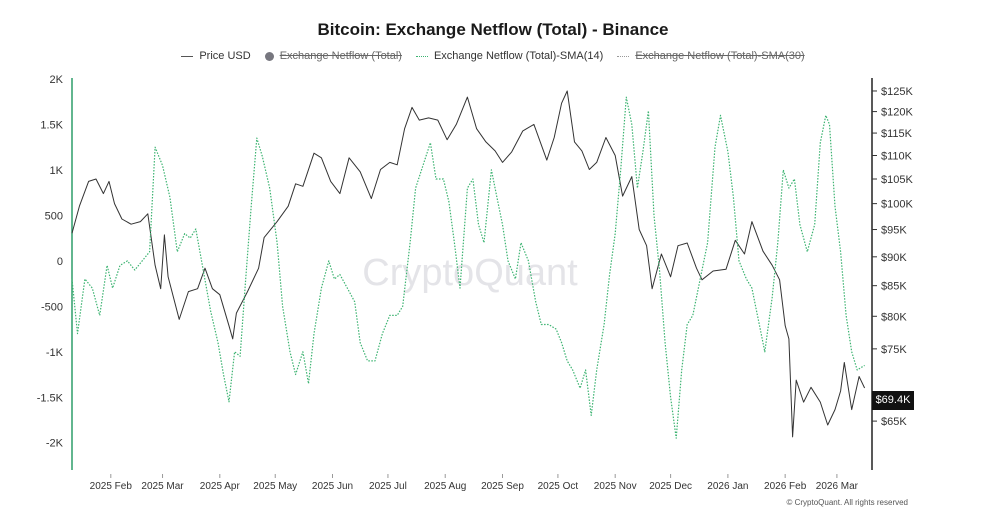 The image size is (986, 519). I want to click on right-axis-tick-label: $80K, so click(894, 317).